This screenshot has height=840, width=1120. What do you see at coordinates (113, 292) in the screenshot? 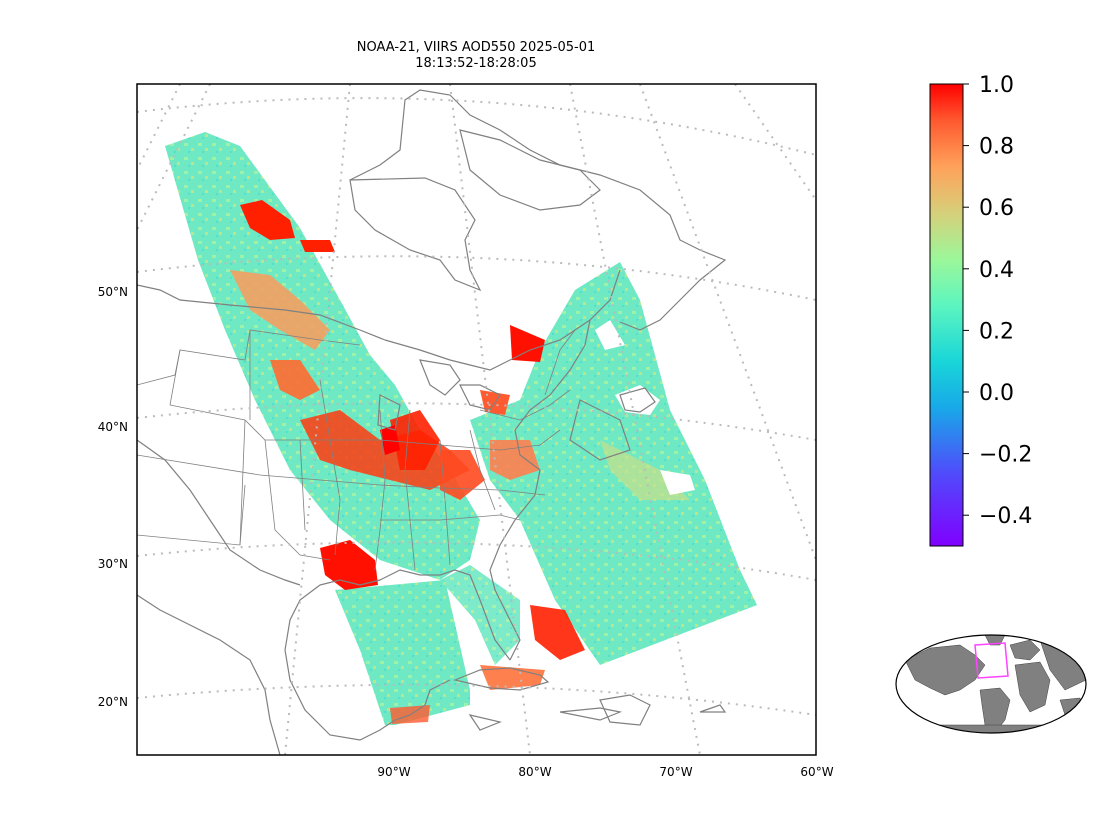
I see `lat-label-50: 50°N` at bounding box center [113, 292].